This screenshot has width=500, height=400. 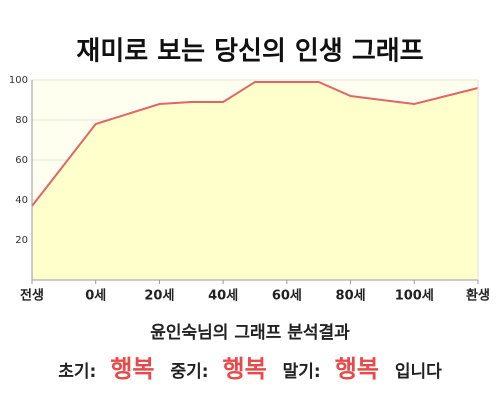 I want to click on suffix: 입니다, so click(x=418, y=372).